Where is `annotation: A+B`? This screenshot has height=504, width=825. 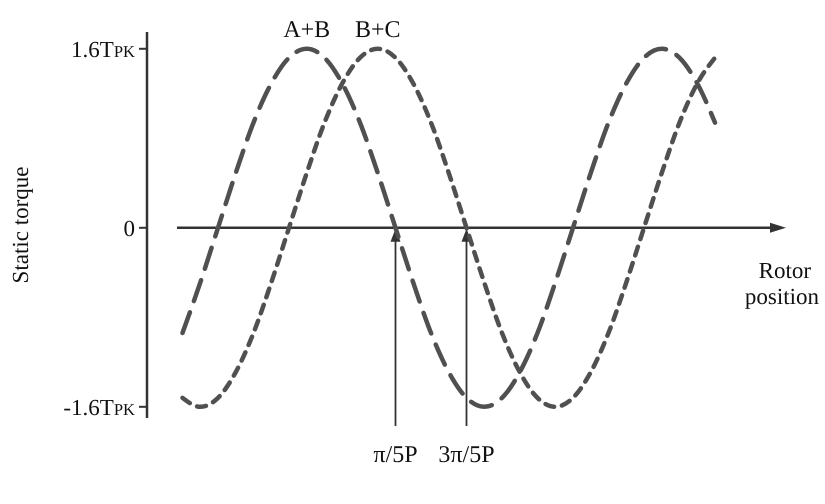 annotation: A+B is located at coordinates (306, 29).